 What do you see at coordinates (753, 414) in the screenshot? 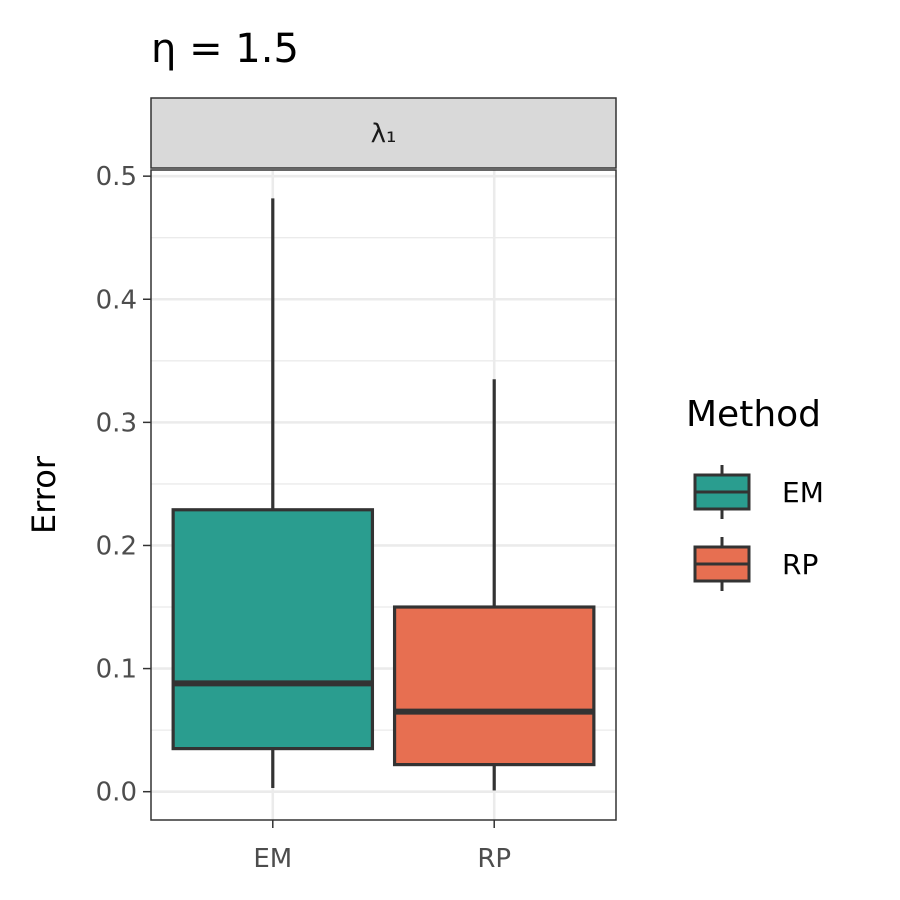
I see `legend-title: Method` at bounding box center [753, 414].